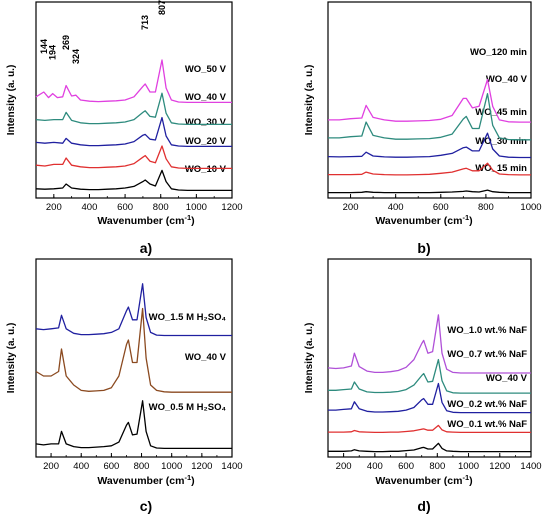 This screenshot has height=526, width=550. What do you see at coordinates (44, 46) in the screenshot?
I see `peak-annotation: 144` at bounding box center [44, 46].